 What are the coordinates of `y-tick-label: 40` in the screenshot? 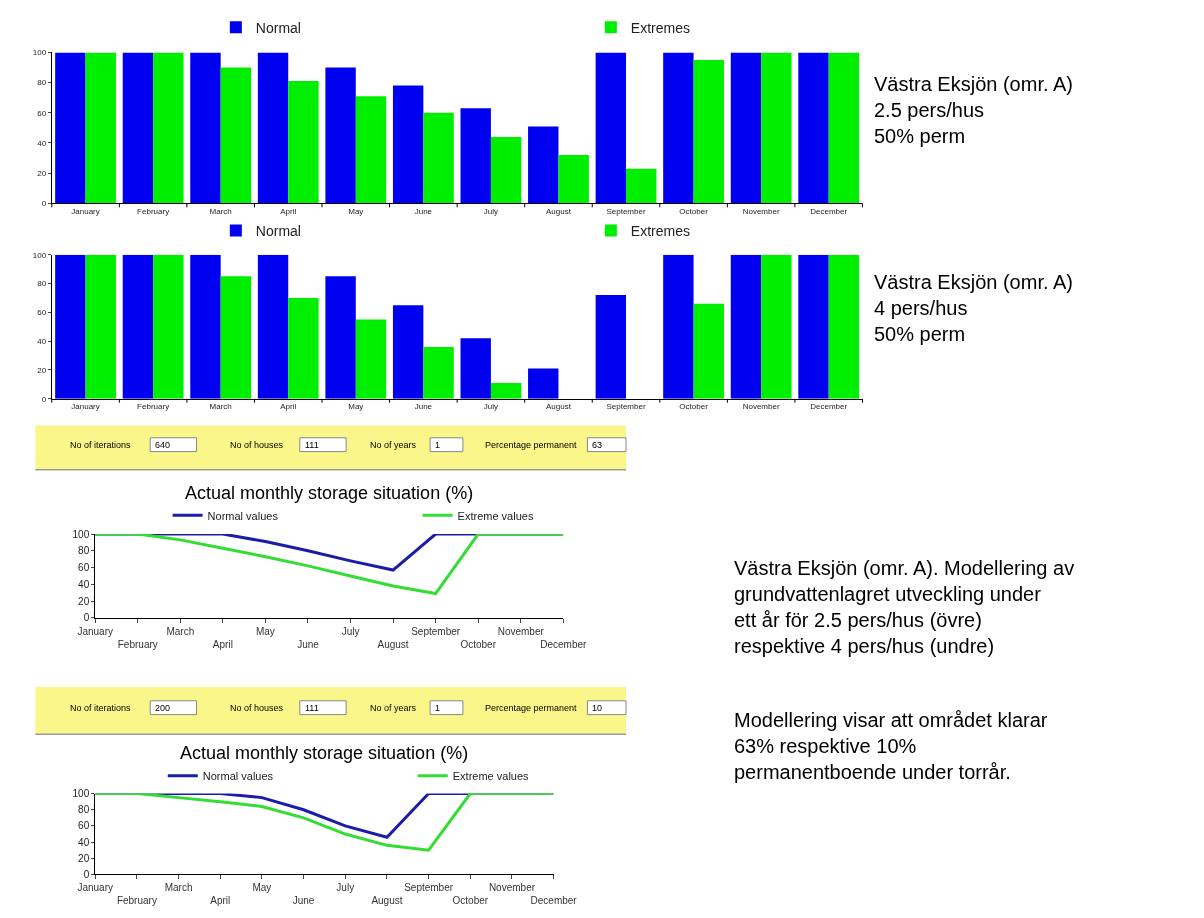 It's located at (84, 842).